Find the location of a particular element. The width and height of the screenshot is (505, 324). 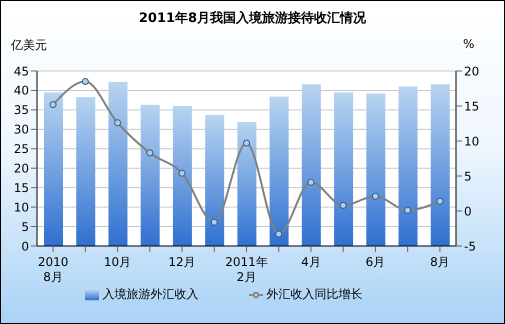

y2-tick-label: 0 is located at coordinates (468, 211).